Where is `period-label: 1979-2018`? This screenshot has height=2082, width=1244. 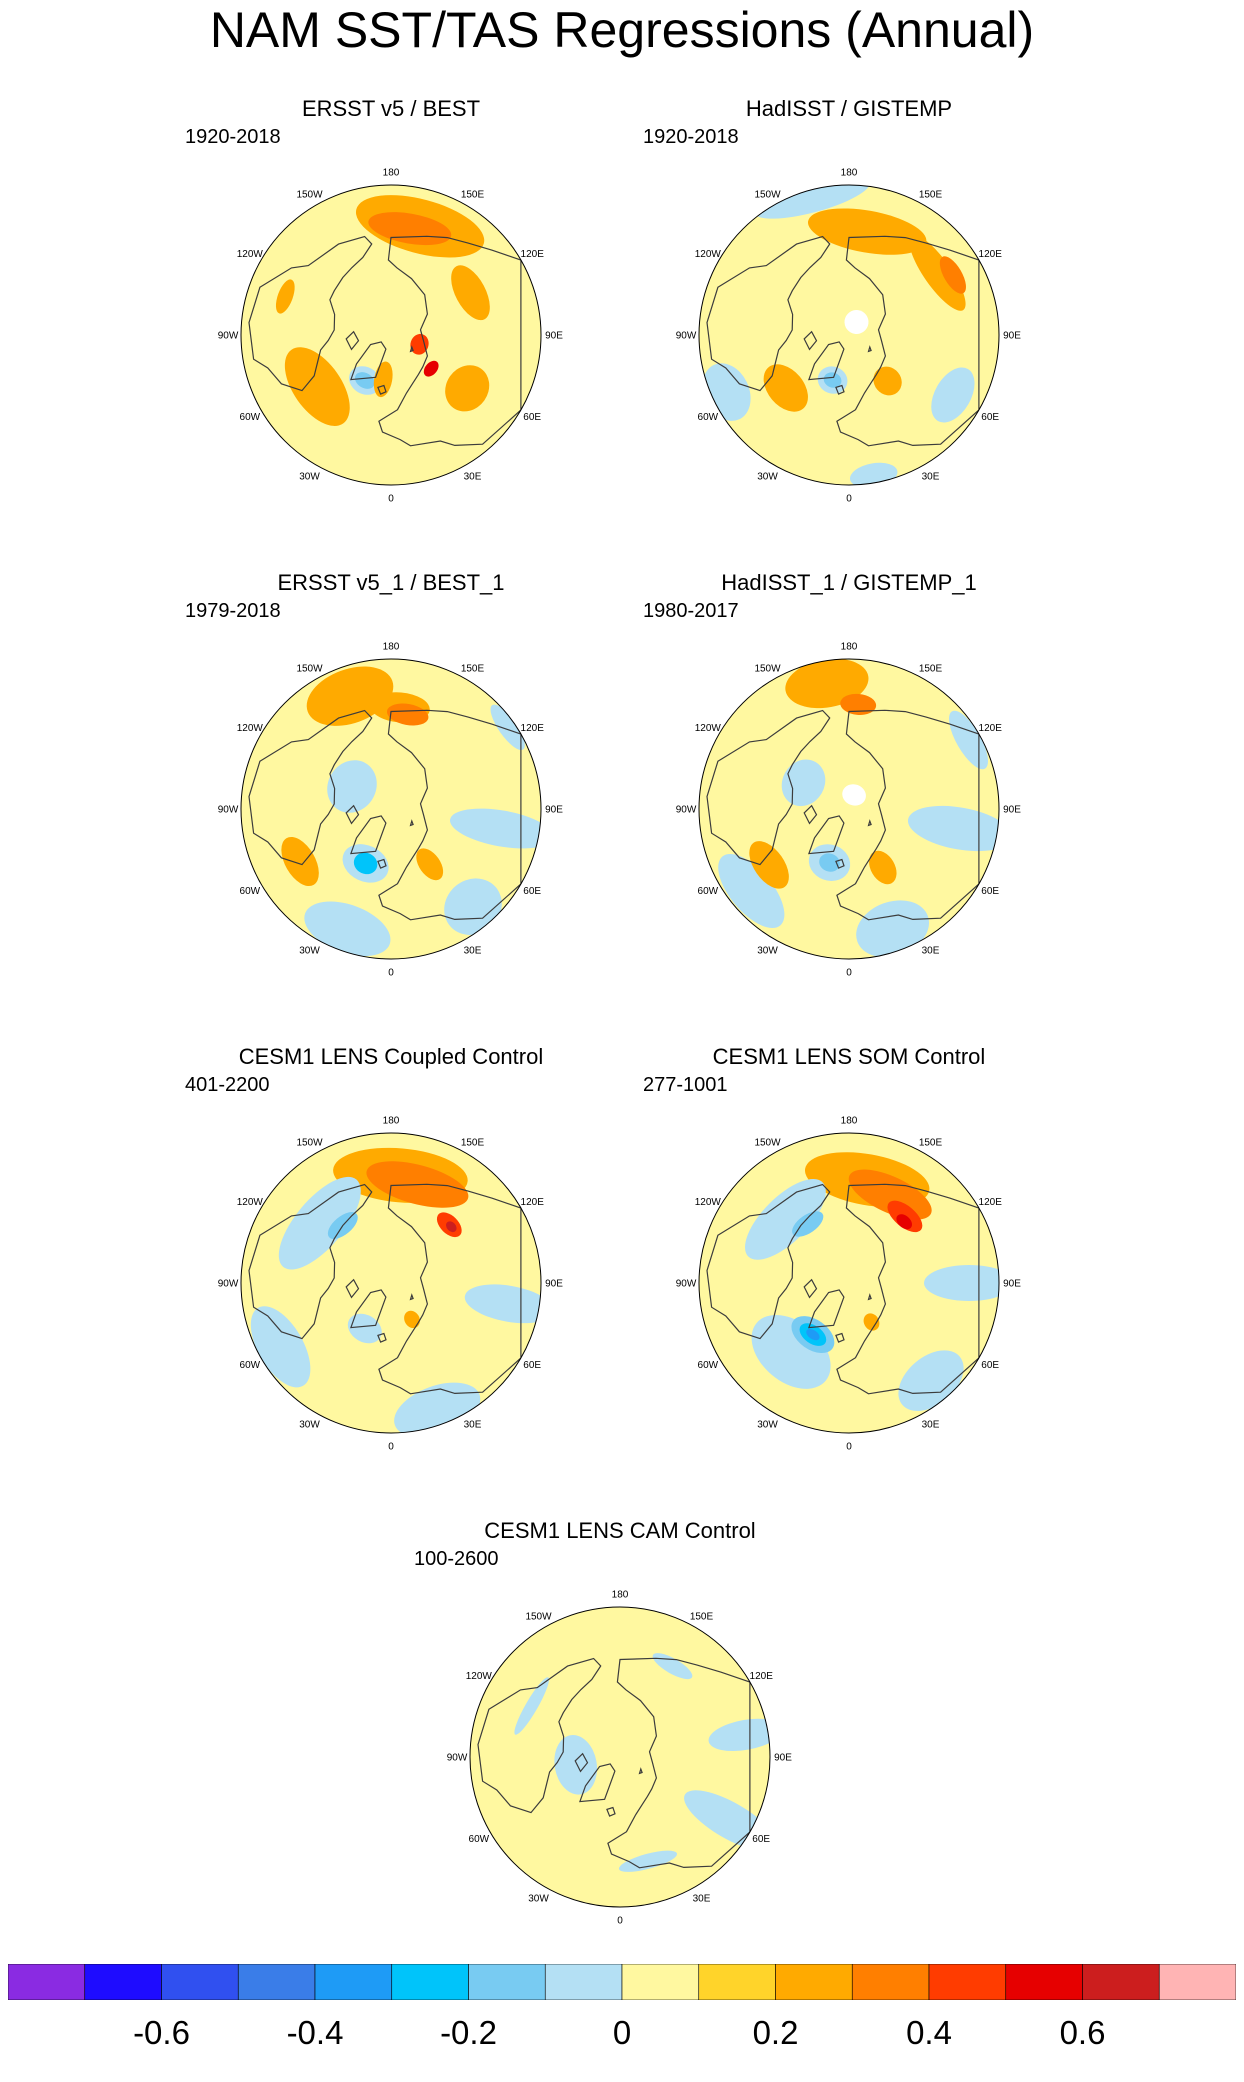 period-label: 1979-2018 is located at coordinates (233, 611).